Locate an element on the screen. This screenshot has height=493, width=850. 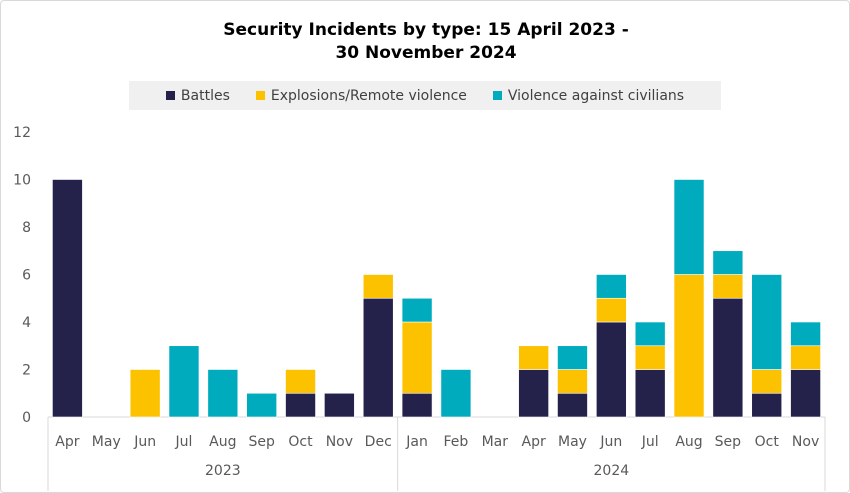
year-label: 2023 is located at coordinates (223, 471).